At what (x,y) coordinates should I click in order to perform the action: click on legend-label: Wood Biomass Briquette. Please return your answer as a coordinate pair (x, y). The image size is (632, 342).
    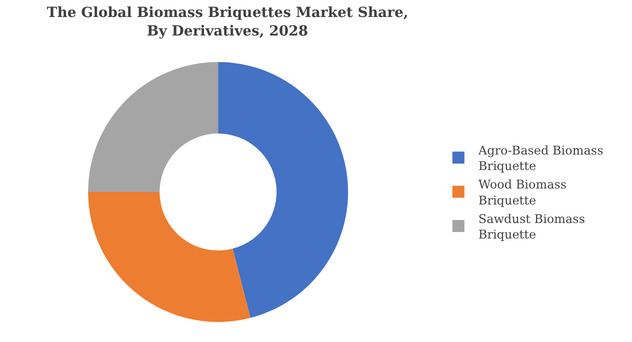
    Looking at the image, I should click on (522, 193).